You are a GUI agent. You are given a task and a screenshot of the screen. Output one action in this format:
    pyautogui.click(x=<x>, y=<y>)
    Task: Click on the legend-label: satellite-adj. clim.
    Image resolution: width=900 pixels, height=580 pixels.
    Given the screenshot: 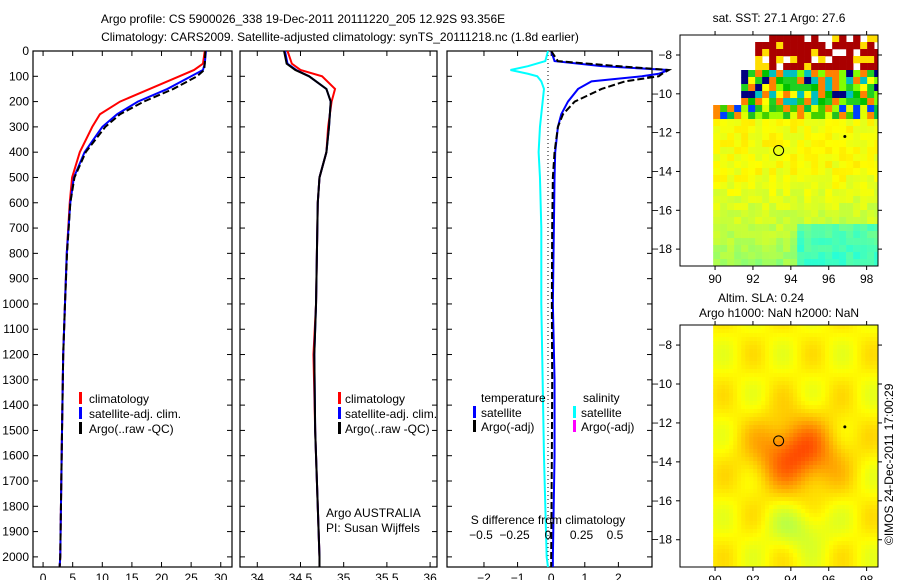 What is the action you would take?
    pyautogui.click(x=135, y=414)
    